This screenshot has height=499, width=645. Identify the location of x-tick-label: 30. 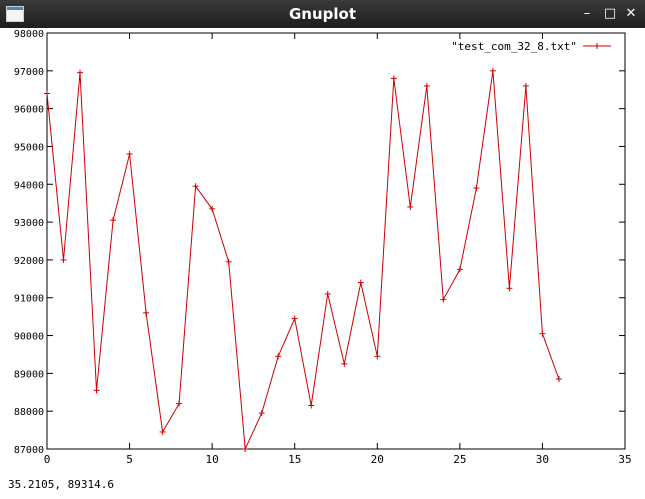
(542, 459).